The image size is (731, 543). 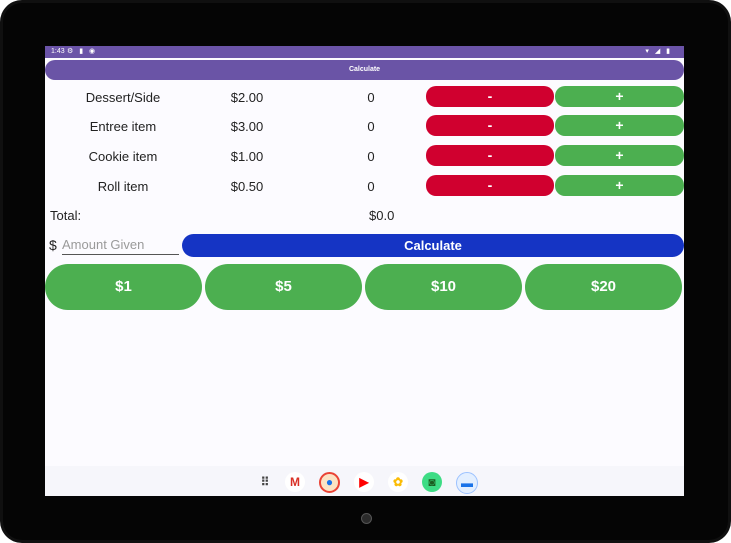 I want to click on item-row: Dessert/Side $2.00 0 - +, so click(x=364, y=98).